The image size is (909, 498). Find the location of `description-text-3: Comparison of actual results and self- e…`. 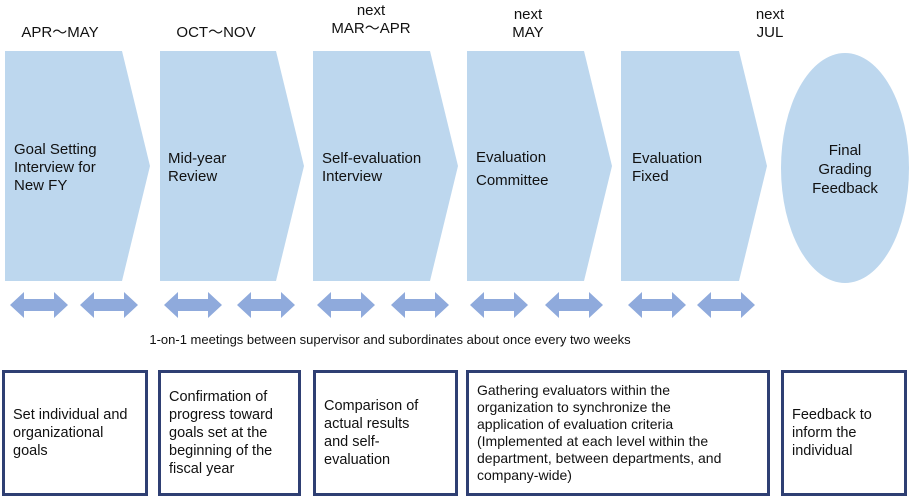

description-text-3: Comparison of actual results and self- e… is located at coordinates (371, 433).